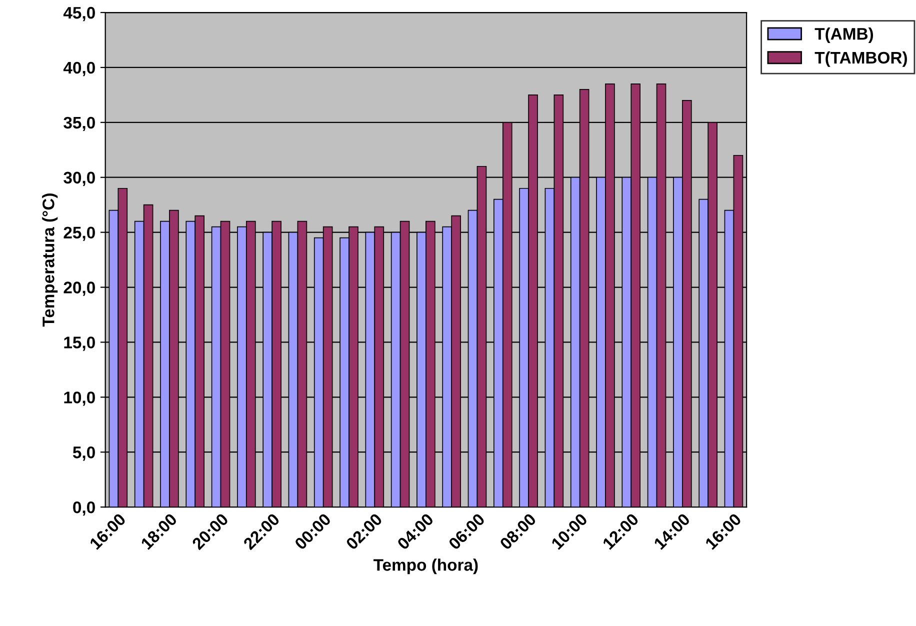 Image resolution: width=916 pixels, height=626 pixels. What do you see at coordinates (79, 289) in the screenshot?
I see `y-tick-label: 20,0` at bounding box center [79, 289].